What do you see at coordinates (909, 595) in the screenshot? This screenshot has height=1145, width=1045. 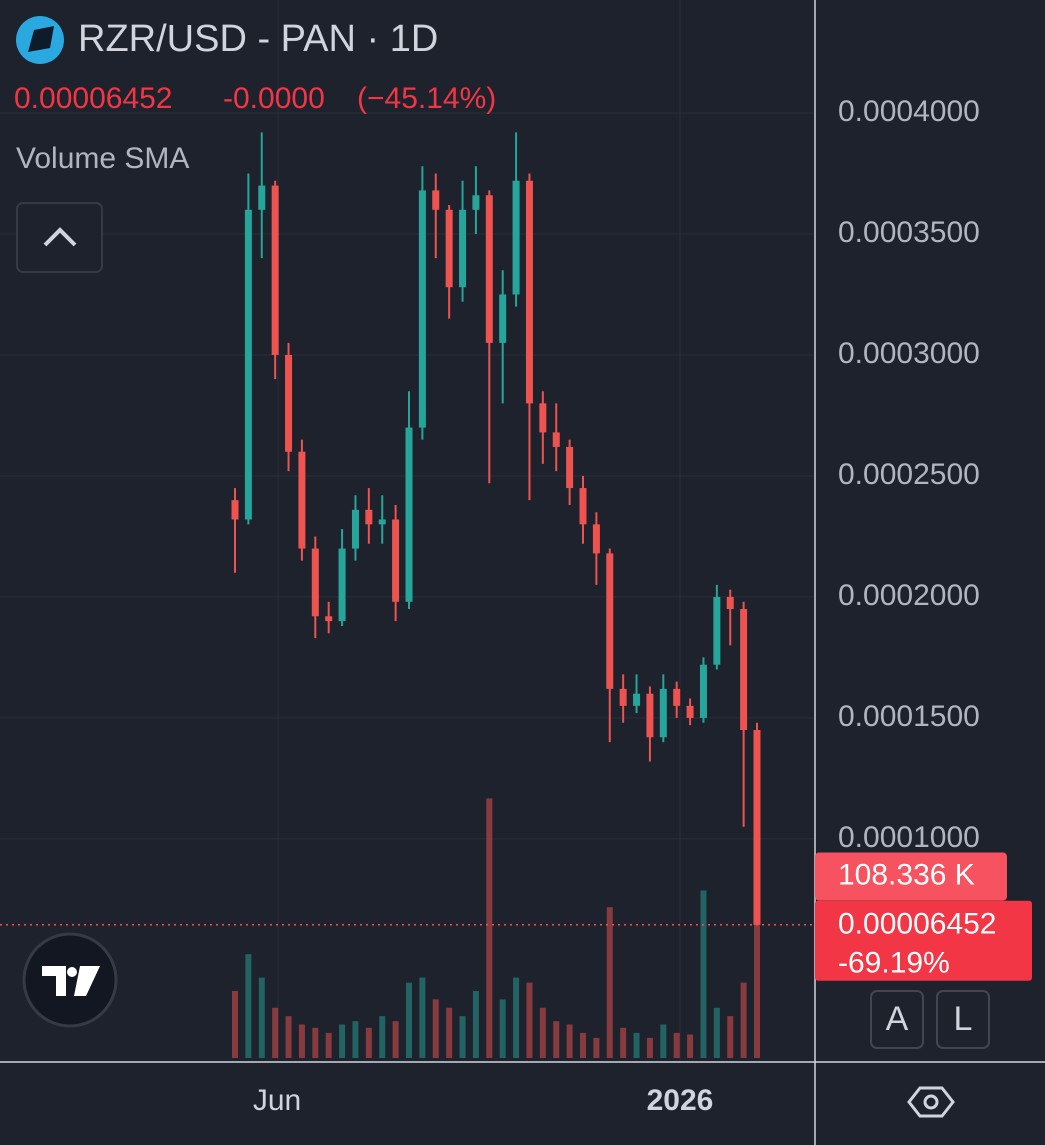 I see `y-tick-label: 0.0002000` at bounding box center [909, 595].